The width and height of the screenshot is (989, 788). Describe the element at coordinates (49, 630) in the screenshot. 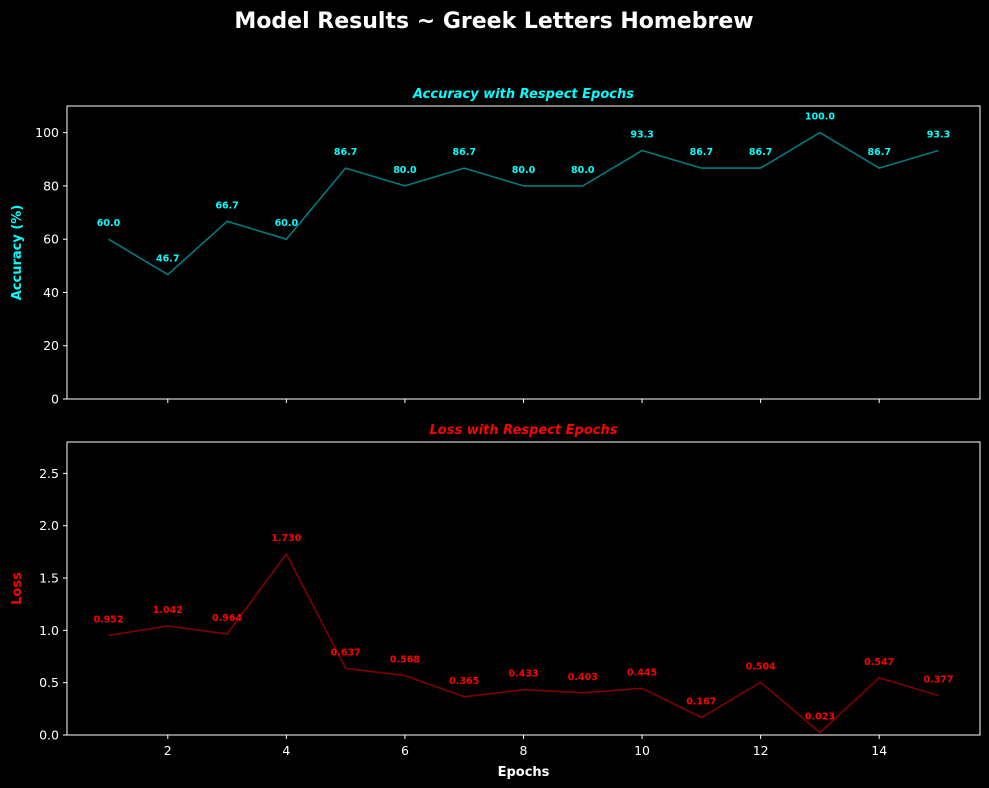

I see `loss-y-tick-label: 1.0` at that location.